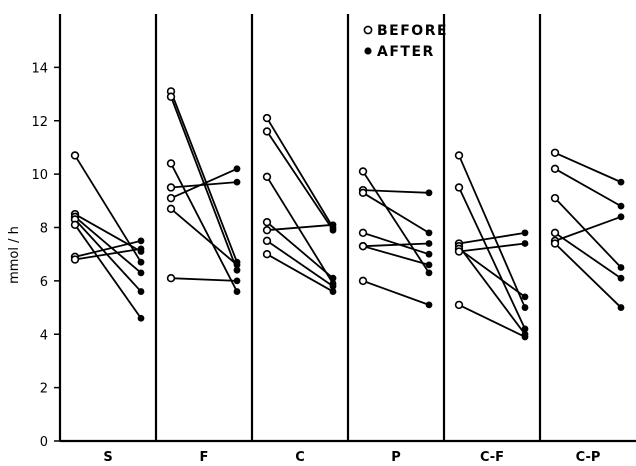  I want to click on y-tick-label: 6, so click(44, 282).